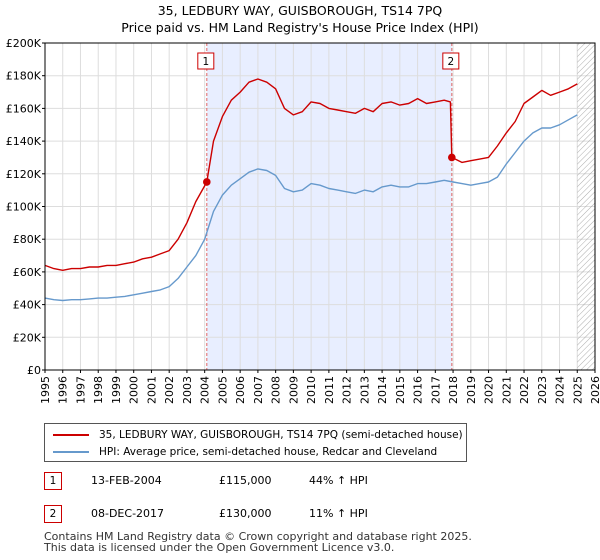 The image size is (600, 560). Describe the element at coordinates (24, 174) in the screenshot. I see `y-tick-label: £120K` at that location.